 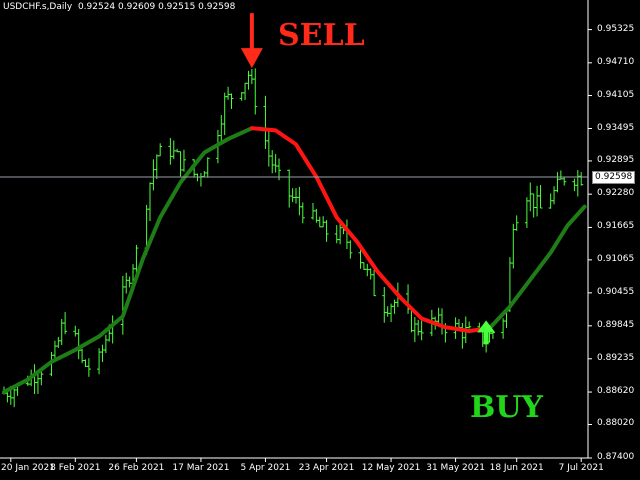 I want to click on price-label: 0.89235, so click(x=616, y=357).